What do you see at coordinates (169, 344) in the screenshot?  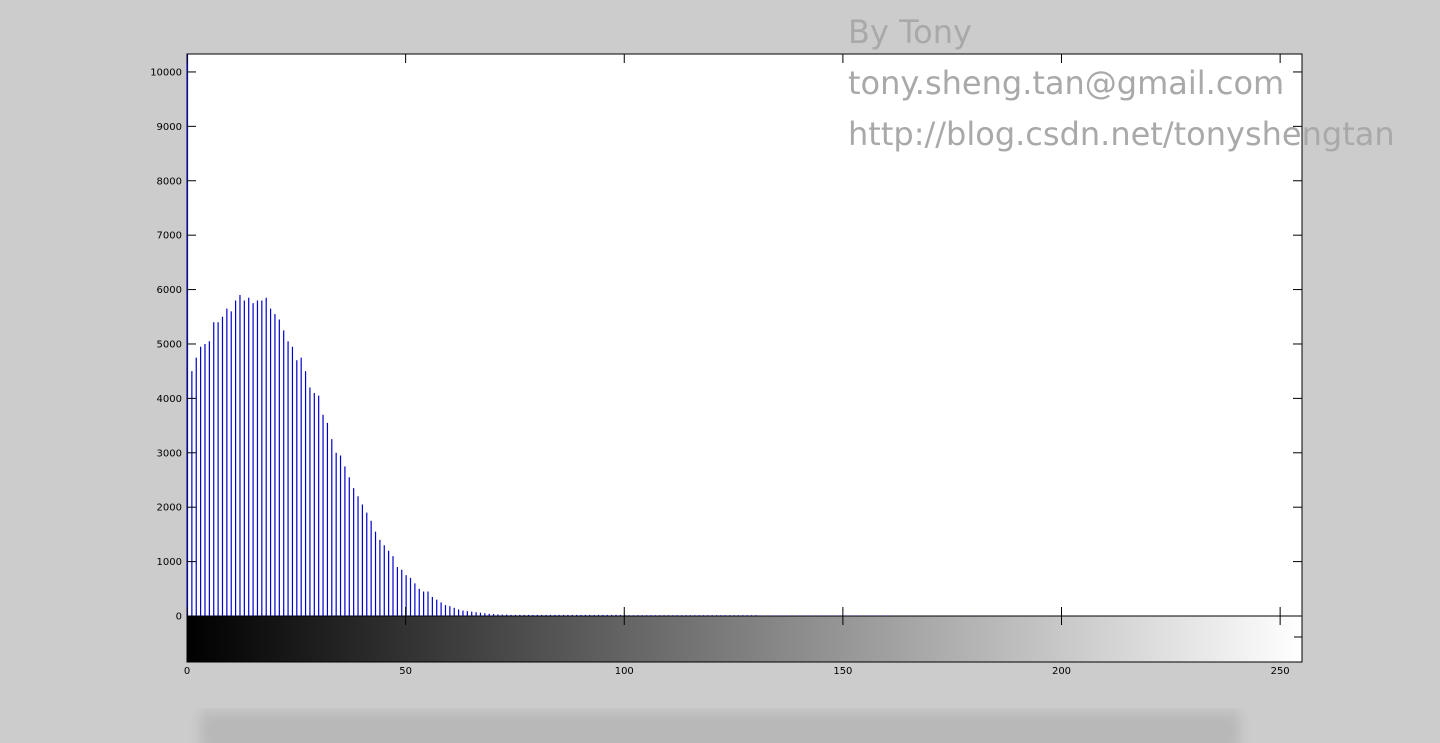 I see `y-tick-label: 5000` at bounding box center [169, 344].